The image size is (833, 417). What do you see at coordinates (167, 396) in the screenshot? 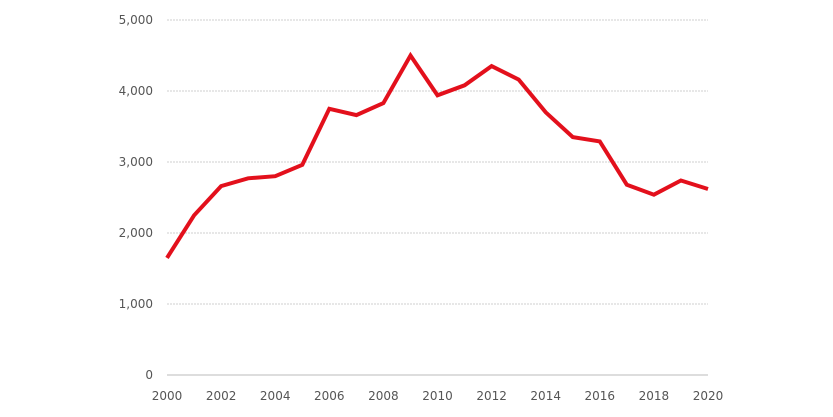
I see `x-tick-label: 2000` at bounding box center [167, 396].